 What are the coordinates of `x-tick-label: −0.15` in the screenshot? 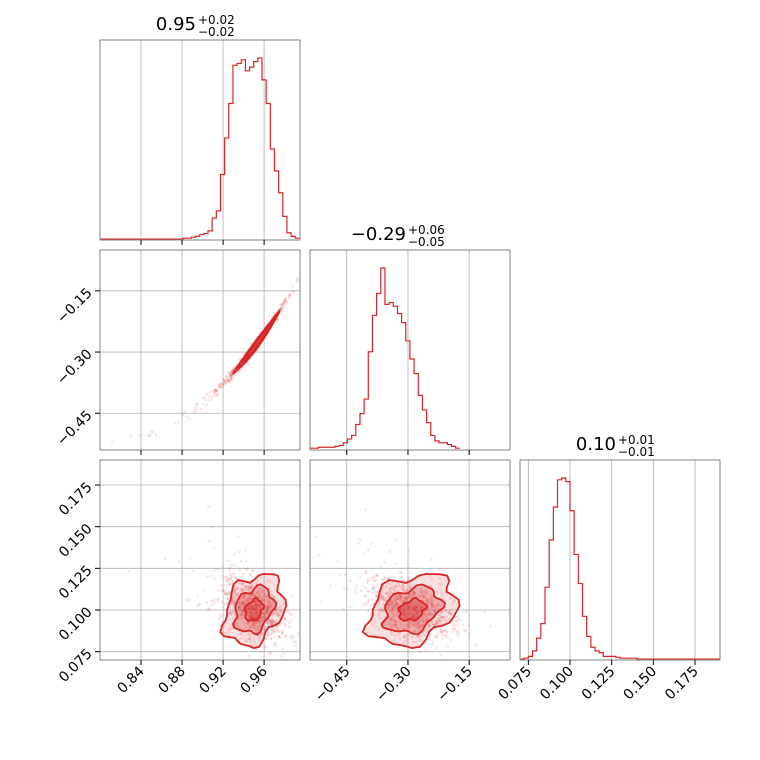 It's located at (455, 685).